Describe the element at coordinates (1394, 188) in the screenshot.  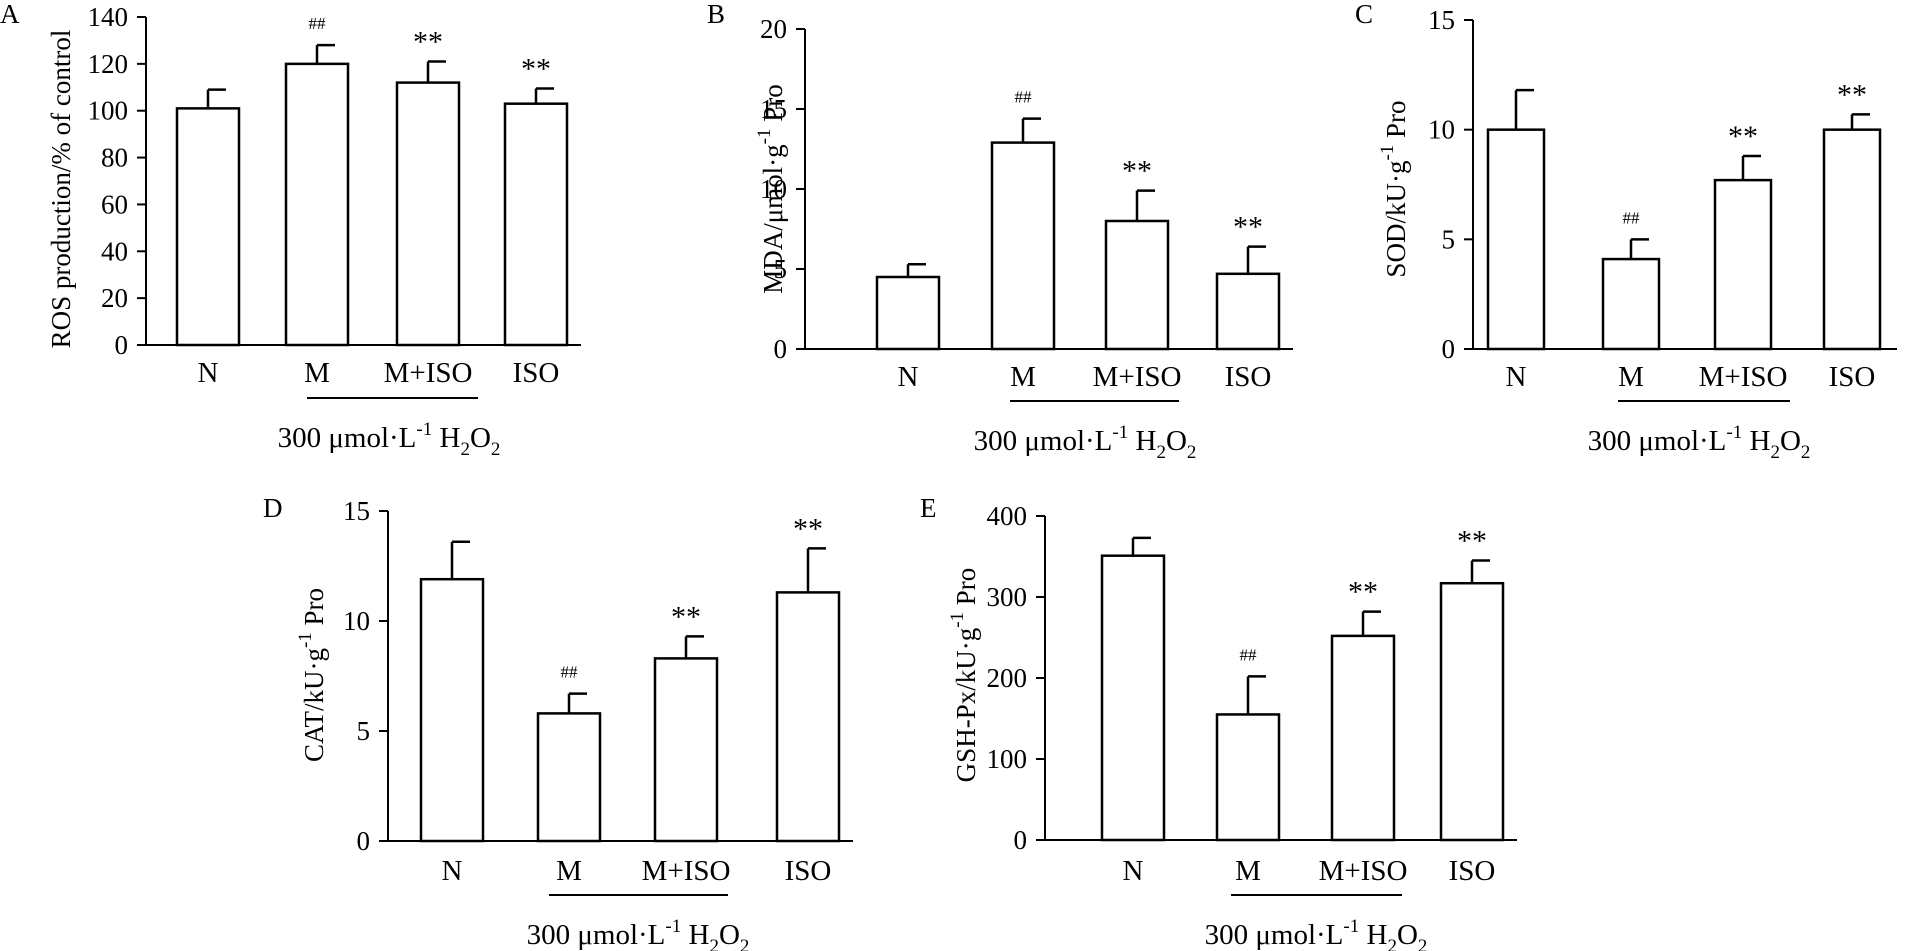
I see `y-axis-label: SOD/kU·g-1 Pro` at that location.